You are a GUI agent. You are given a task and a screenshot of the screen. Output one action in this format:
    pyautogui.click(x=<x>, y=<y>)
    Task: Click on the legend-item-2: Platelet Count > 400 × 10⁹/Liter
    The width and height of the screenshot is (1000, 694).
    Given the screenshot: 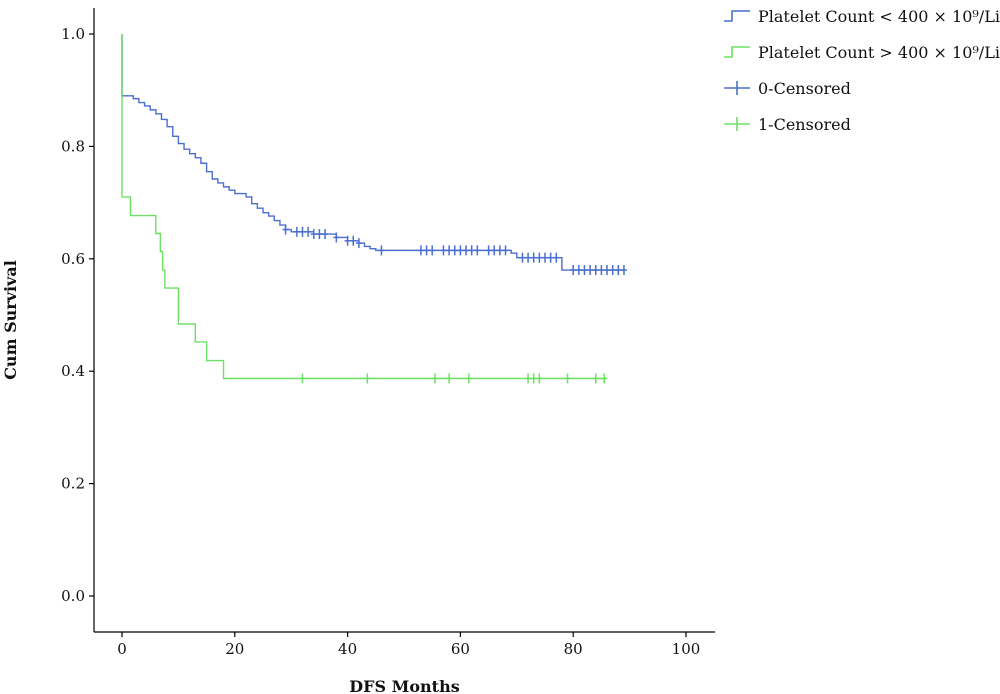 What is the action you would take?
    pyautogui.click(x=862, y=52)
    